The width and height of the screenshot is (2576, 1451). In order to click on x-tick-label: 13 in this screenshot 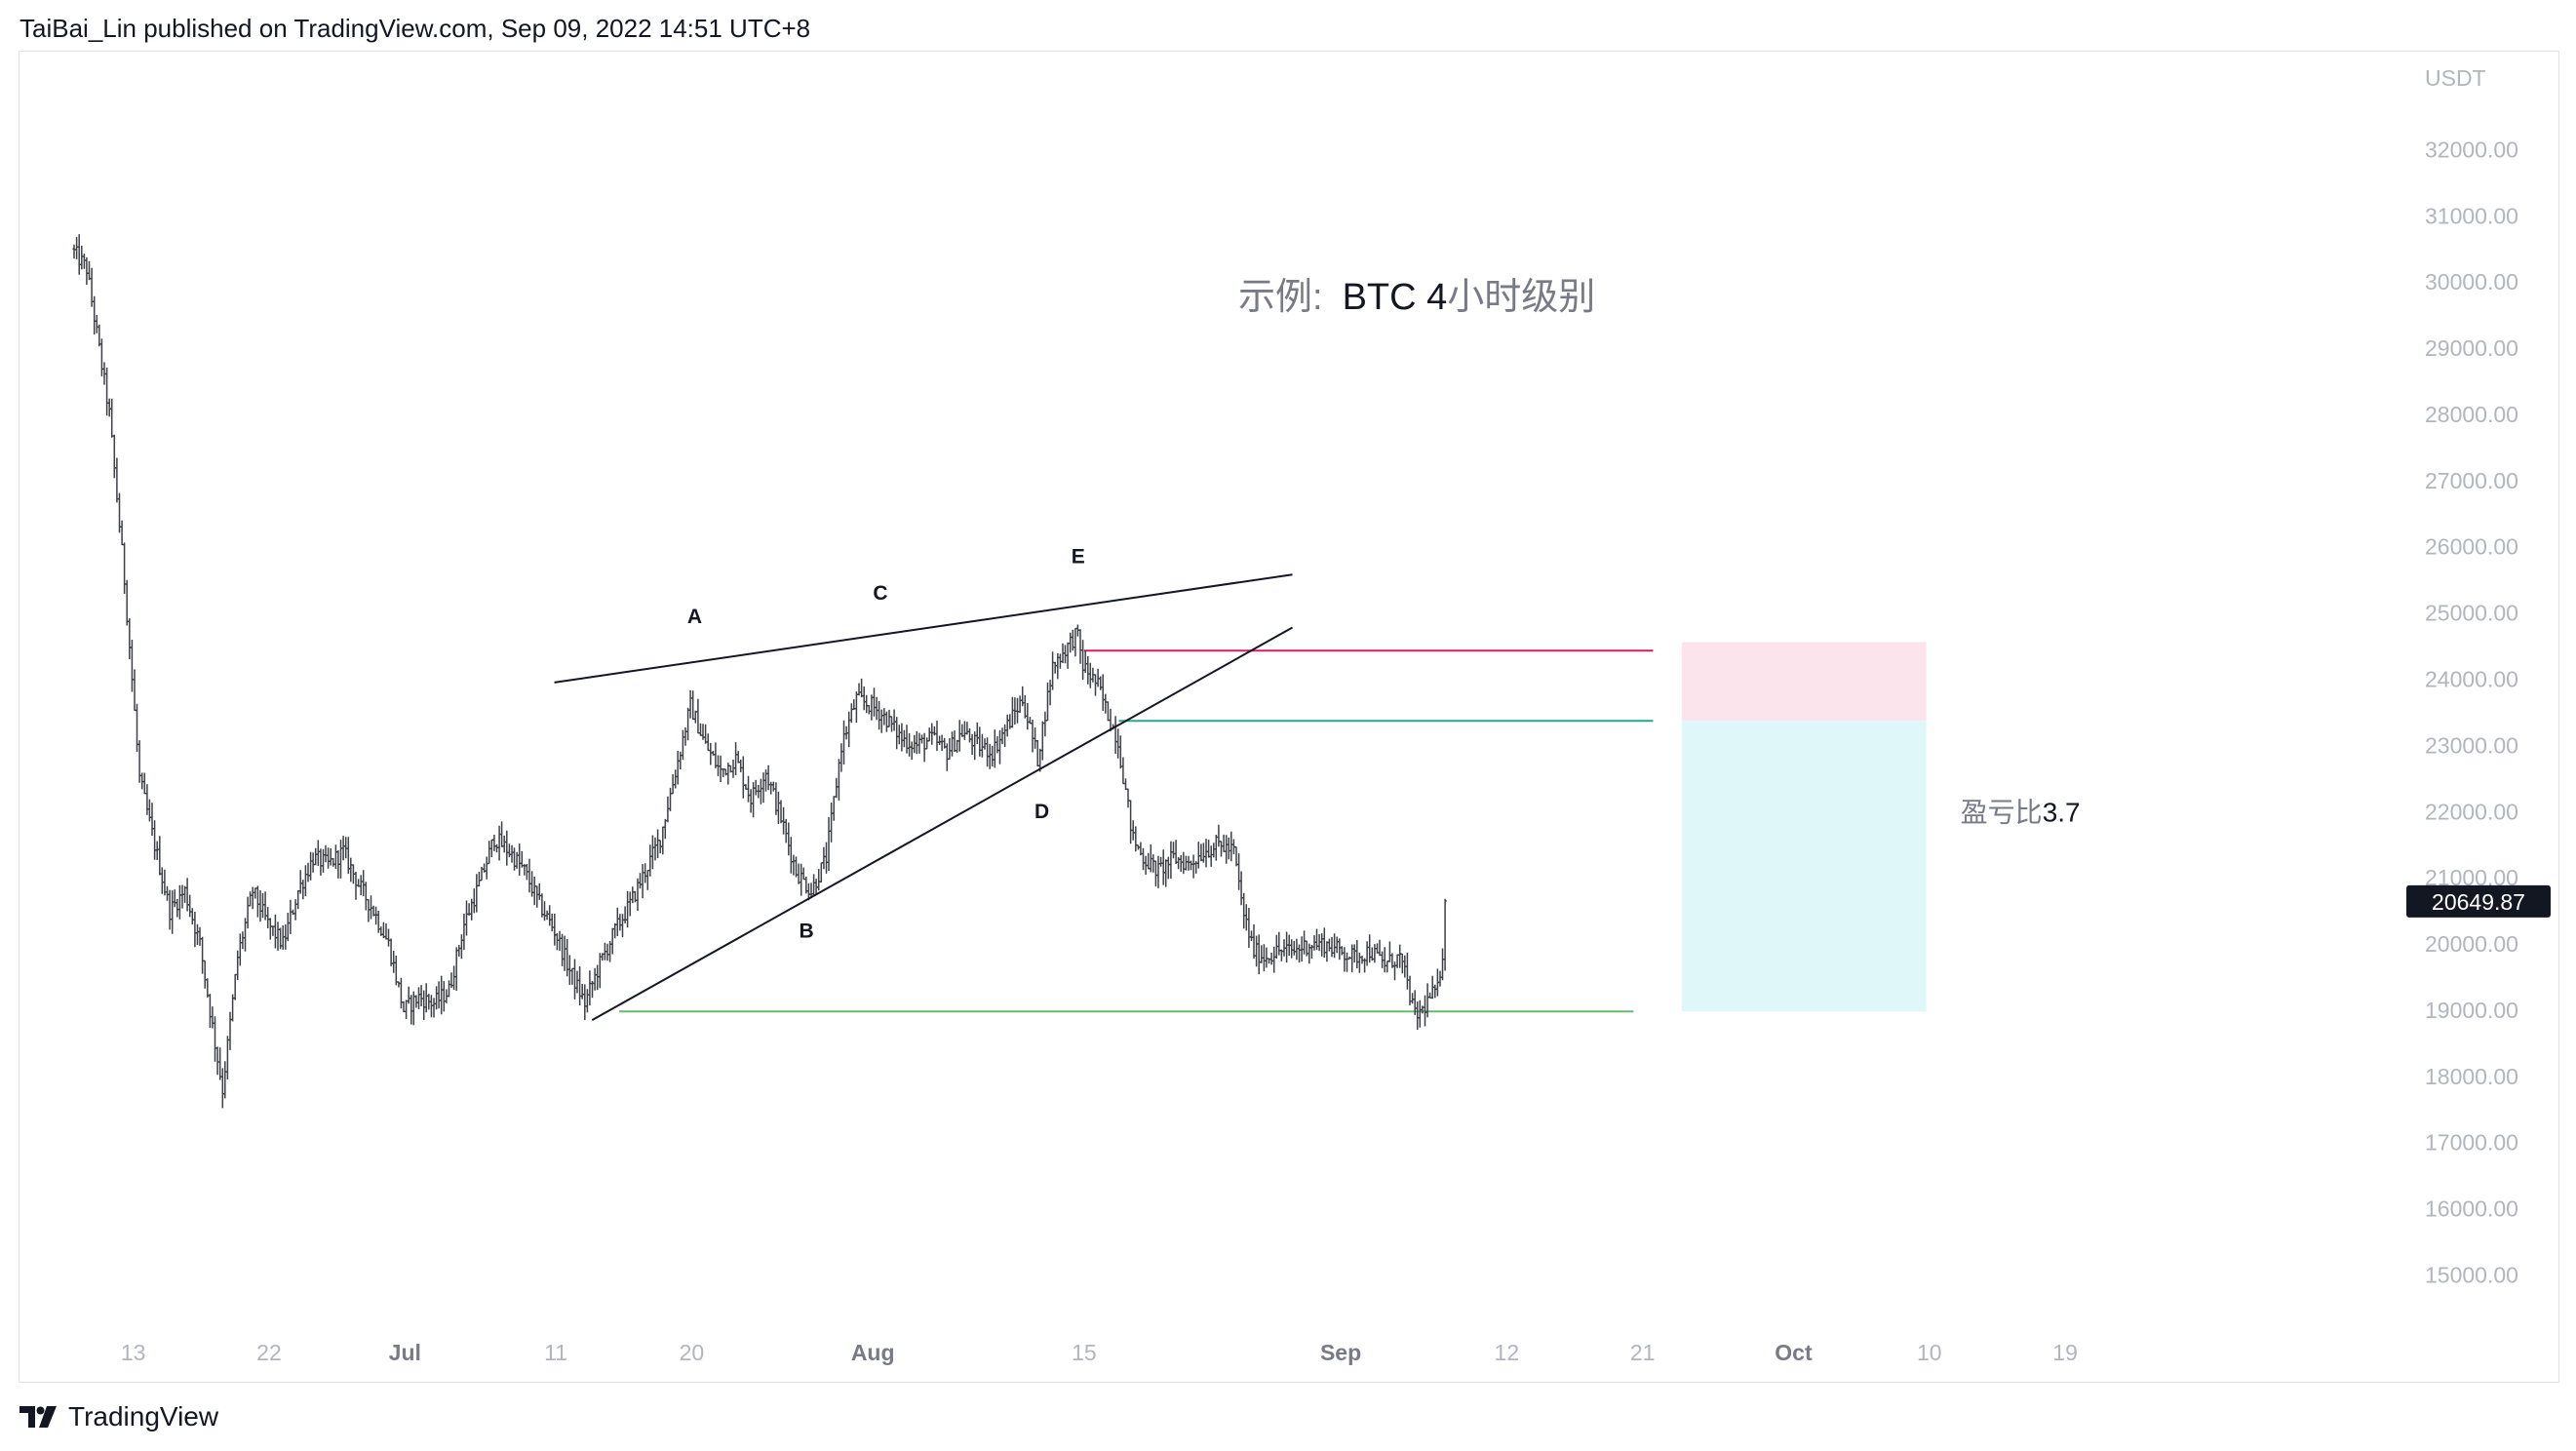, I will do `click(133, 1352)`.